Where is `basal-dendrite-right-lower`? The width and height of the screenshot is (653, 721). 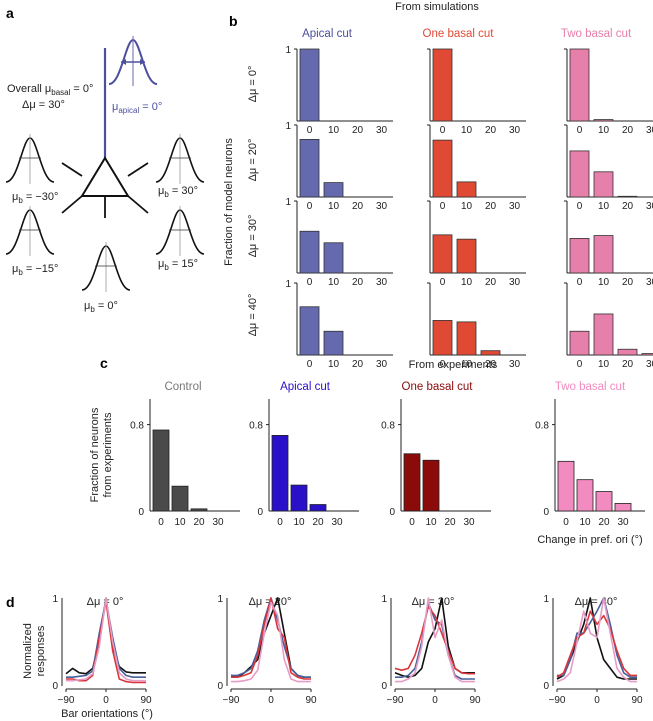
basal-dendrite-right-lower is located at coordinates (138, 204).